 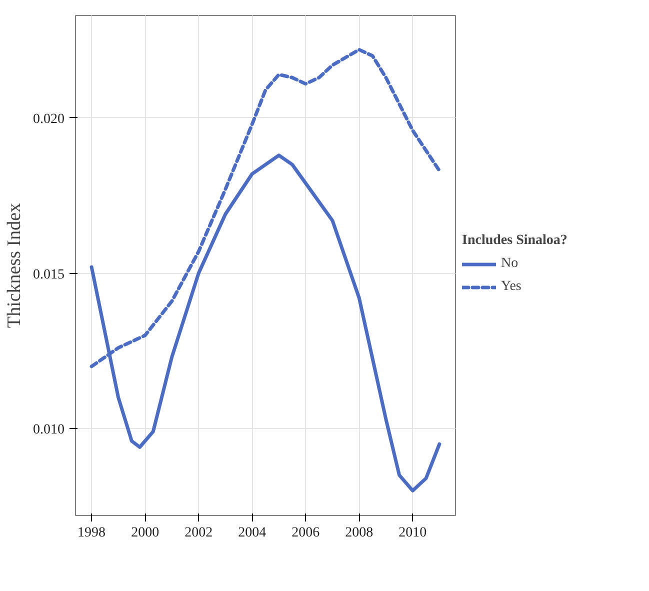 I want to click on x-tick-label: 2008, so click(x=359, y=533).